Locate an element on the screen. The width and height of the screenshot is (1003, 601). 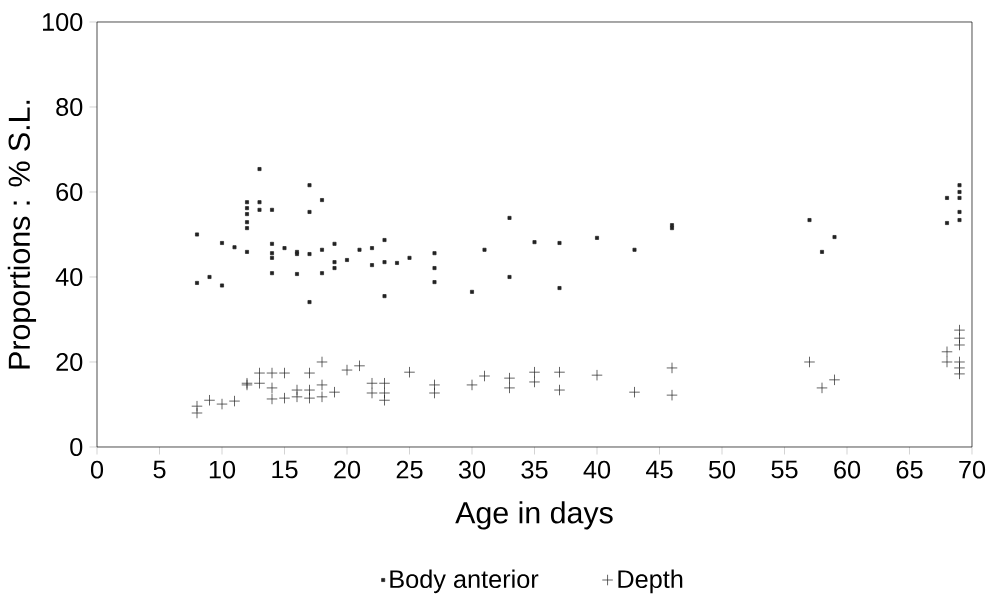
x-tick-label: 30 is located at coordinates (472, 469).